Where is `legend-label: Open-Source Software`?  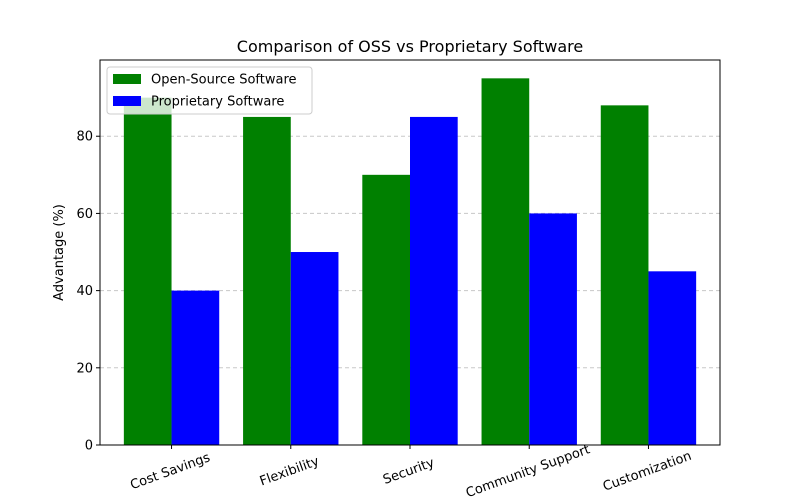 legend-label: Open-Source Software is located at coordinates (224, 80).